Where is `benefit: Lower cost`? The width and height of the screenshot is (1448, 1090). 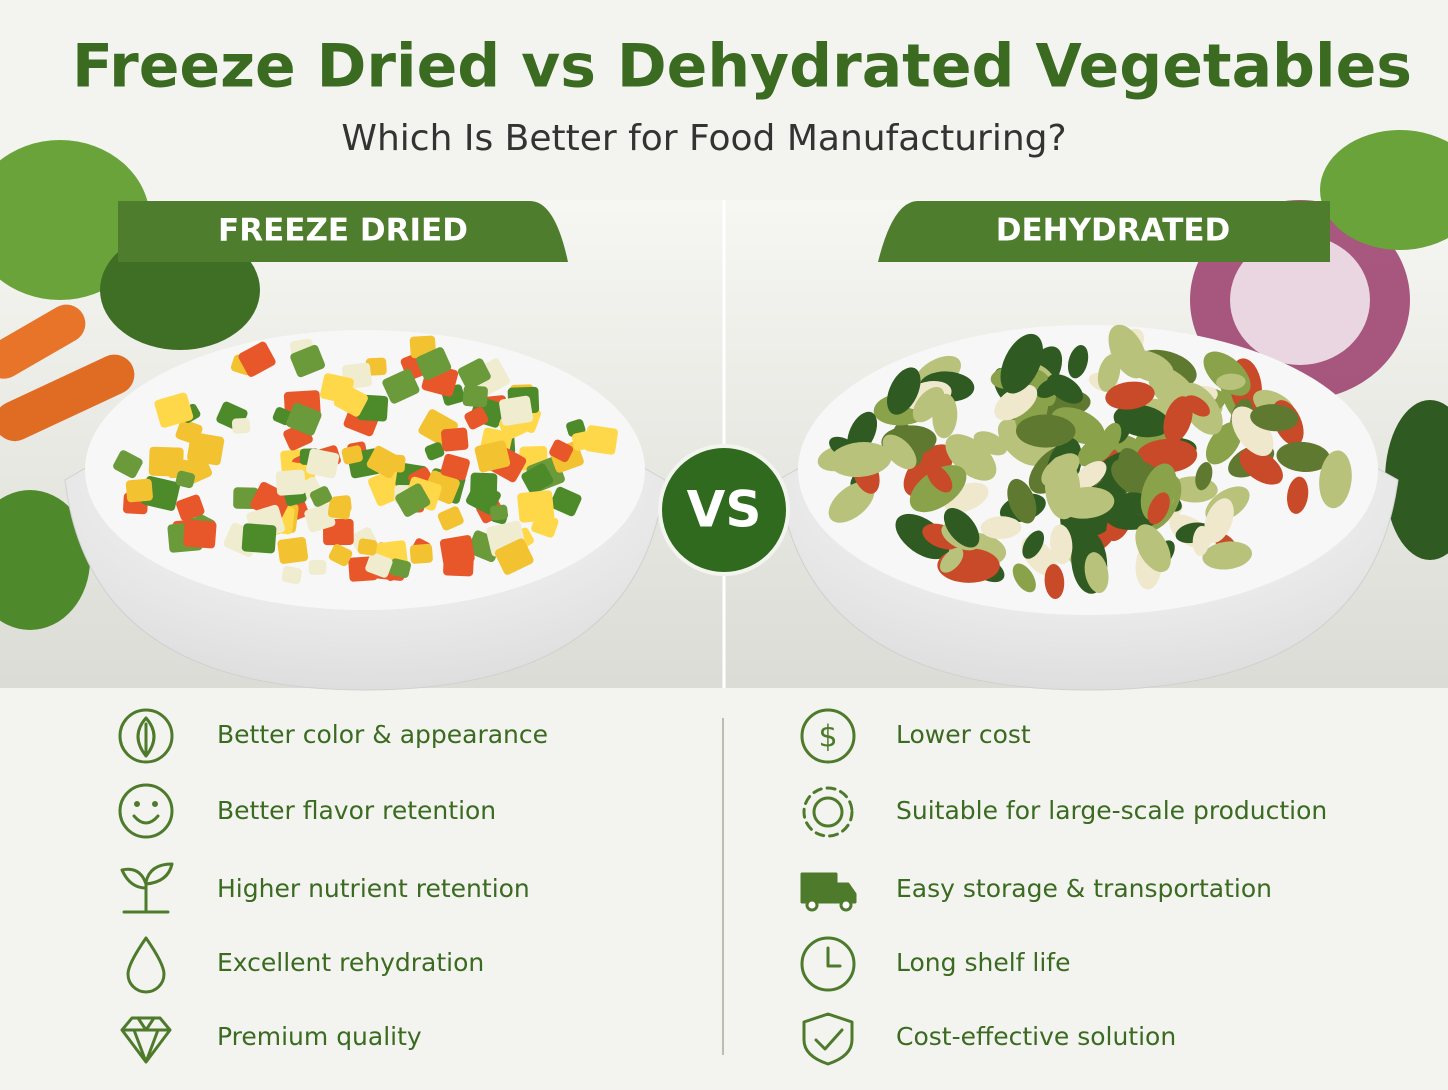
benefit: Lower cost is located at coordinates (963, 734).